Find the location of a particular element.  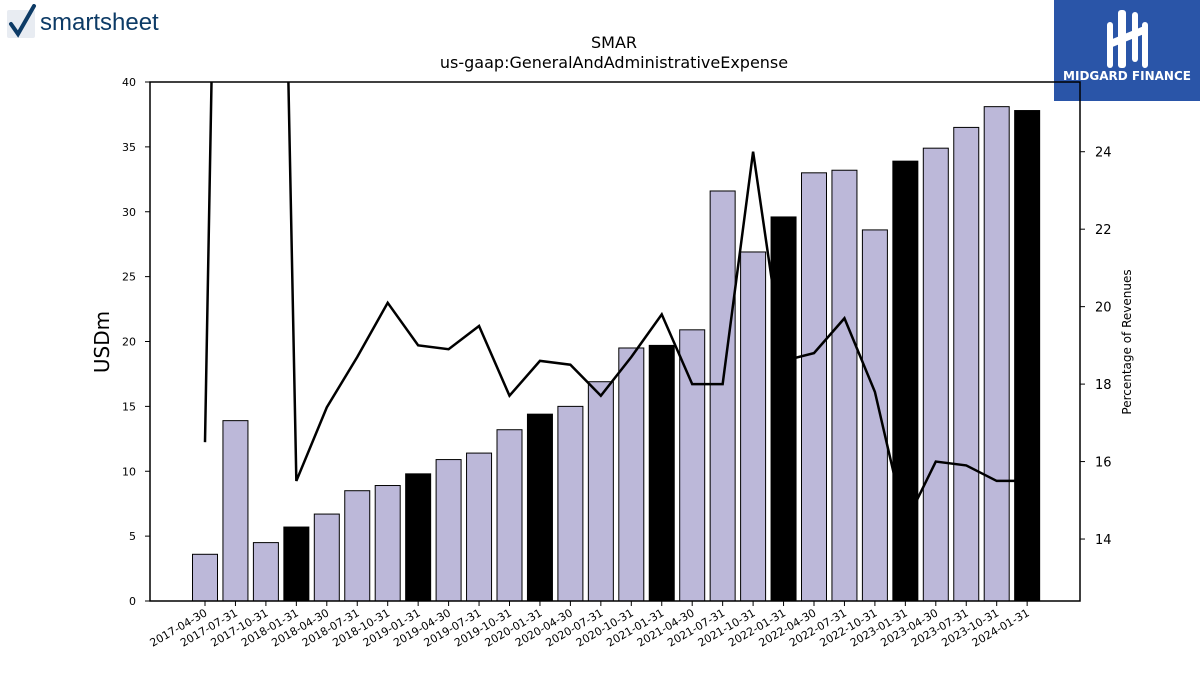

y2-tick-label: 16 is located at coordinates (1103, 463).